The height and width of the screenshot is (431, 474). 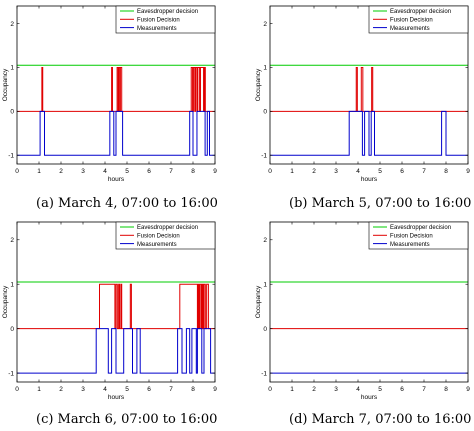 I want to click on caption-d: (d) March 7, 07:00 to 16:00, so click(x=380, y=419).